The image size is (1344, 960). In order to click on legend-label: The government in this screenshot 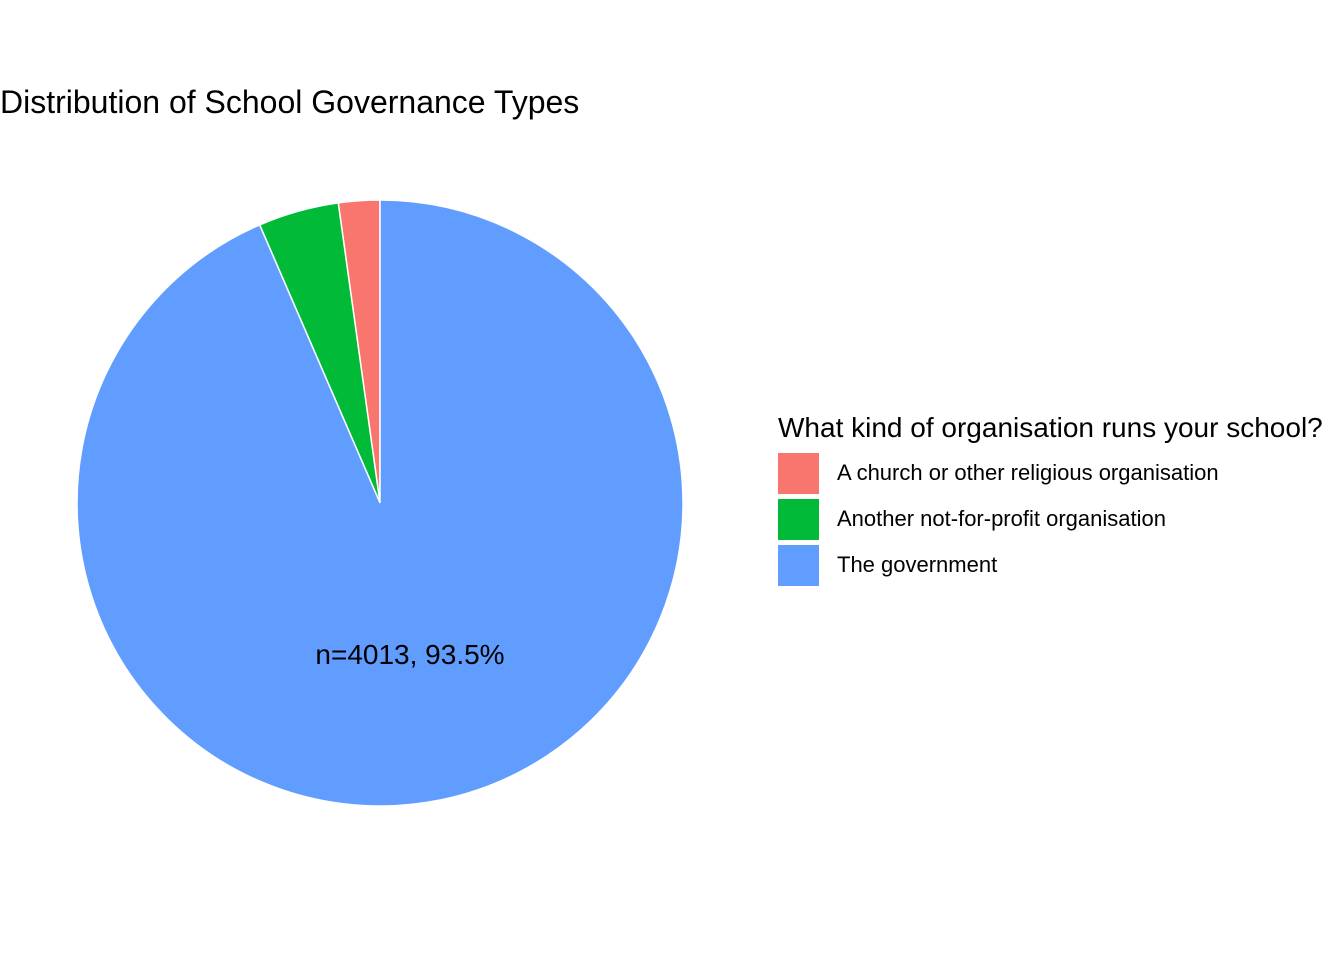, I will do `click(917, 564)`.